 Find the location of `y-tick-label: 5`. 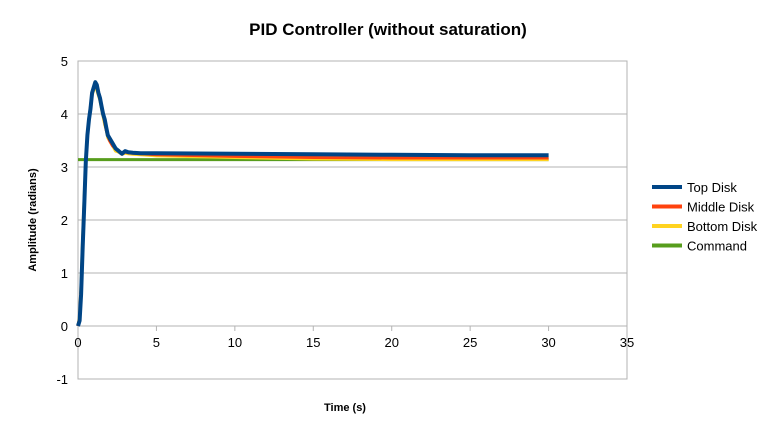

y-tick-label: 5 is located at coordinates (64, 61).